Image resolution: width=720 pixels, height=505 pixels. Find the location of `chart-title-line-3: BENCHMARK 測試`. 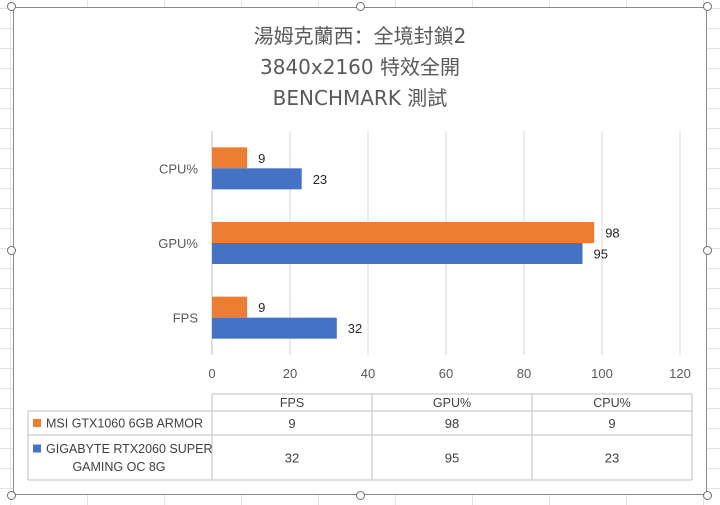

chart-title-line-3: BENCHMARK 測試 is located at coordinates (360, 98).